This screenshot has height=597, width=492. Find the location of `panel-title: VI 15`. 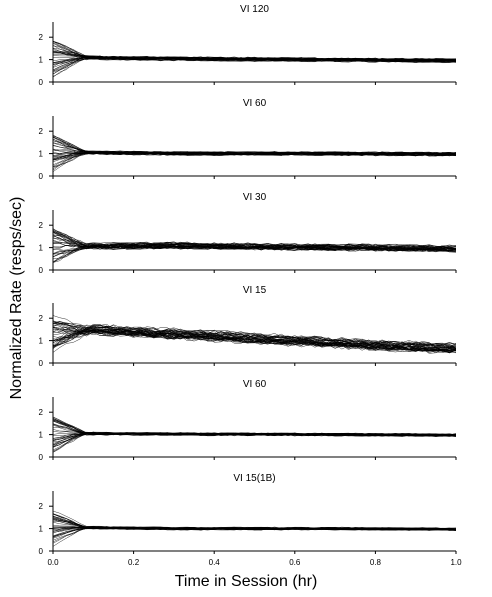

panel-title: VI 15 is located at coordinates (255, 290).